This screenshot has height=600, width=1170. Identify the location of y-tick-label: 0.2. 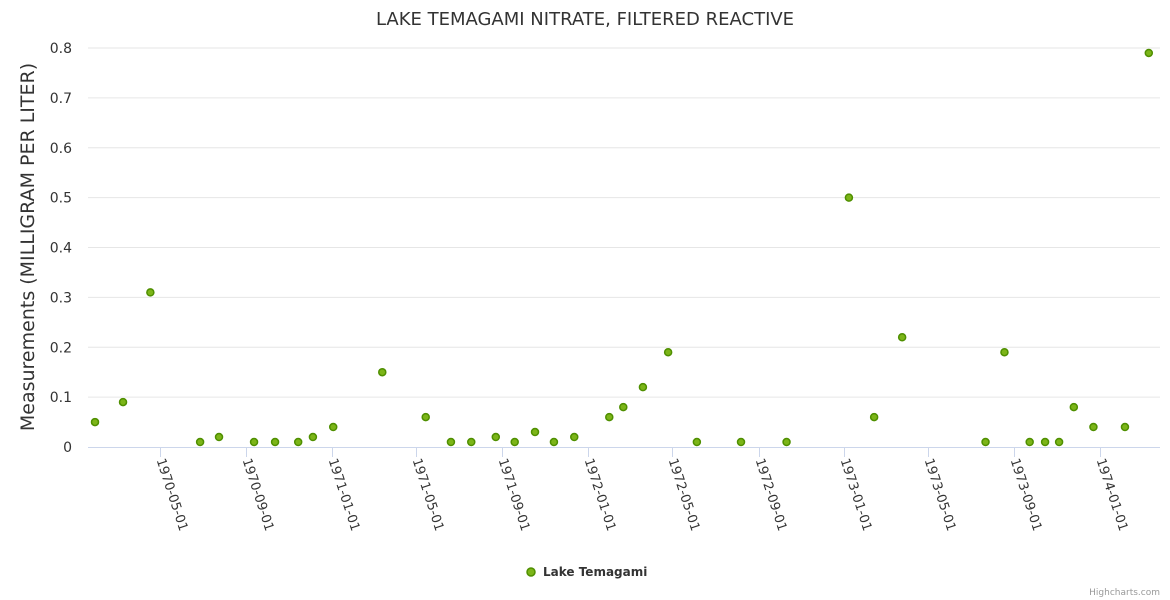
(61, 348).